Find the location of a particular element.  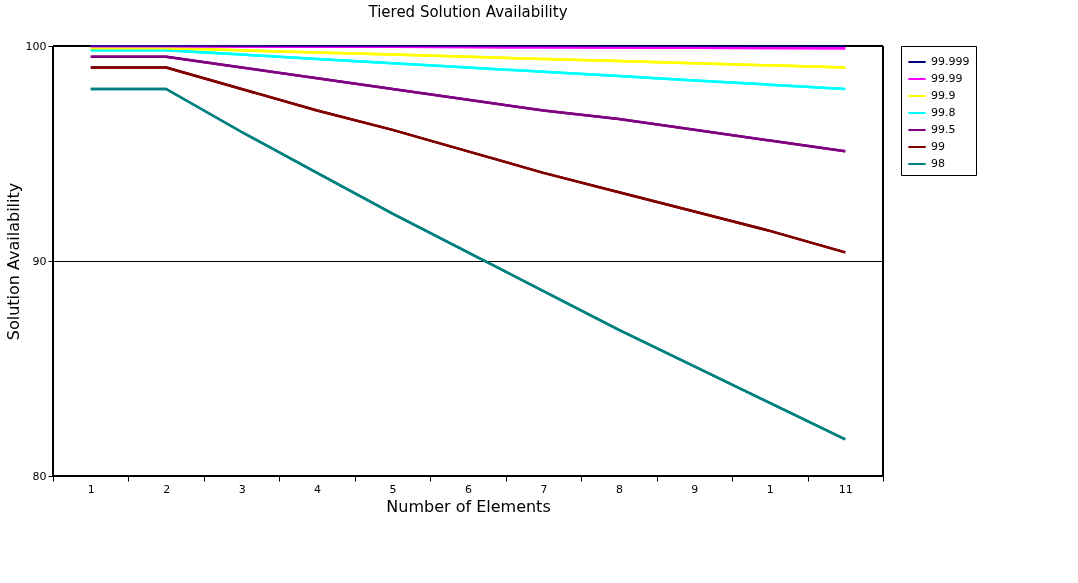

y-tick-label: 80 is located at coordinates (39, 476).